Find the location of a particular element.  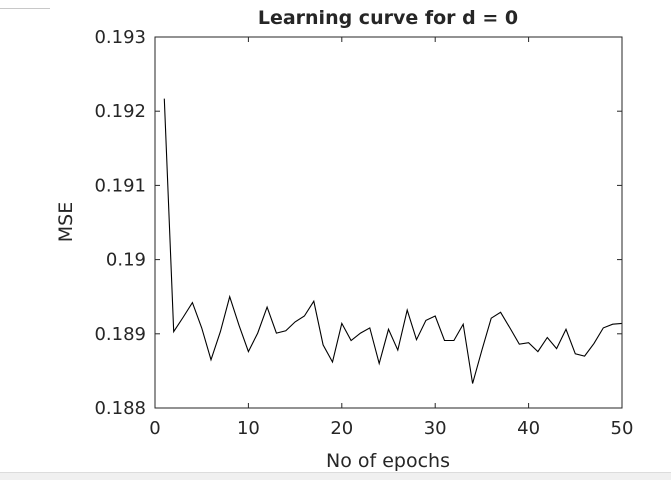

y-tick-label: 0.193 is located at coordinates (120, 37).